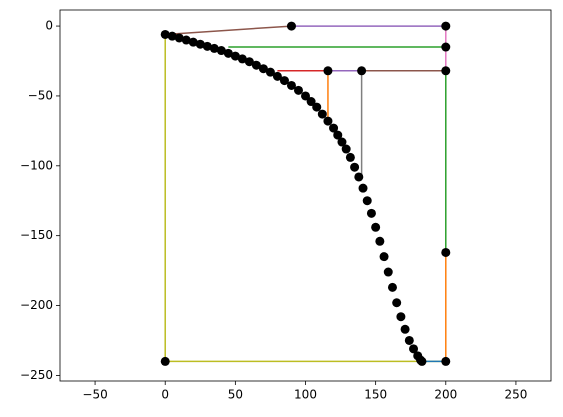 This screenshot has width=563, height=417. I want to click on x-tick-label: 0, so click(165, 395).